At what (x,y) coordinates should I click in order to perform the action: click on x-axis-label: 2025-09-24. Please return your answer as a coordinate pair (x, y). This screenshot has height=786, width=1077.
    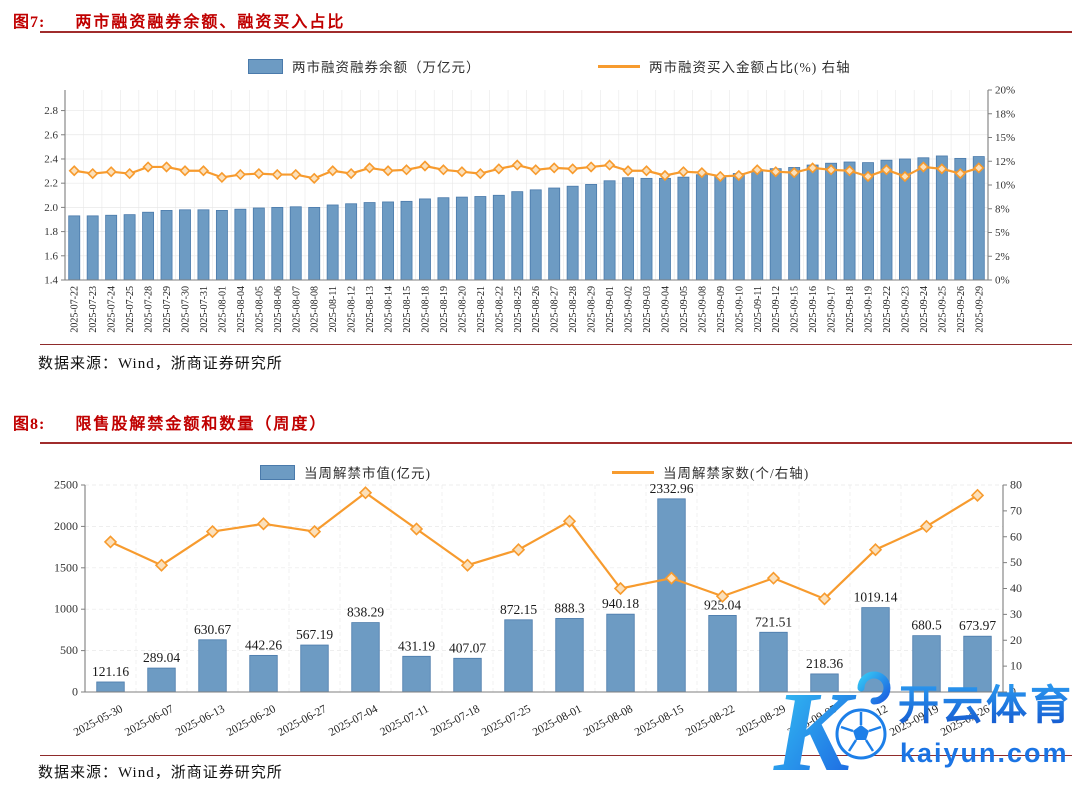
    Looking at the image, I should click on (924, 309).